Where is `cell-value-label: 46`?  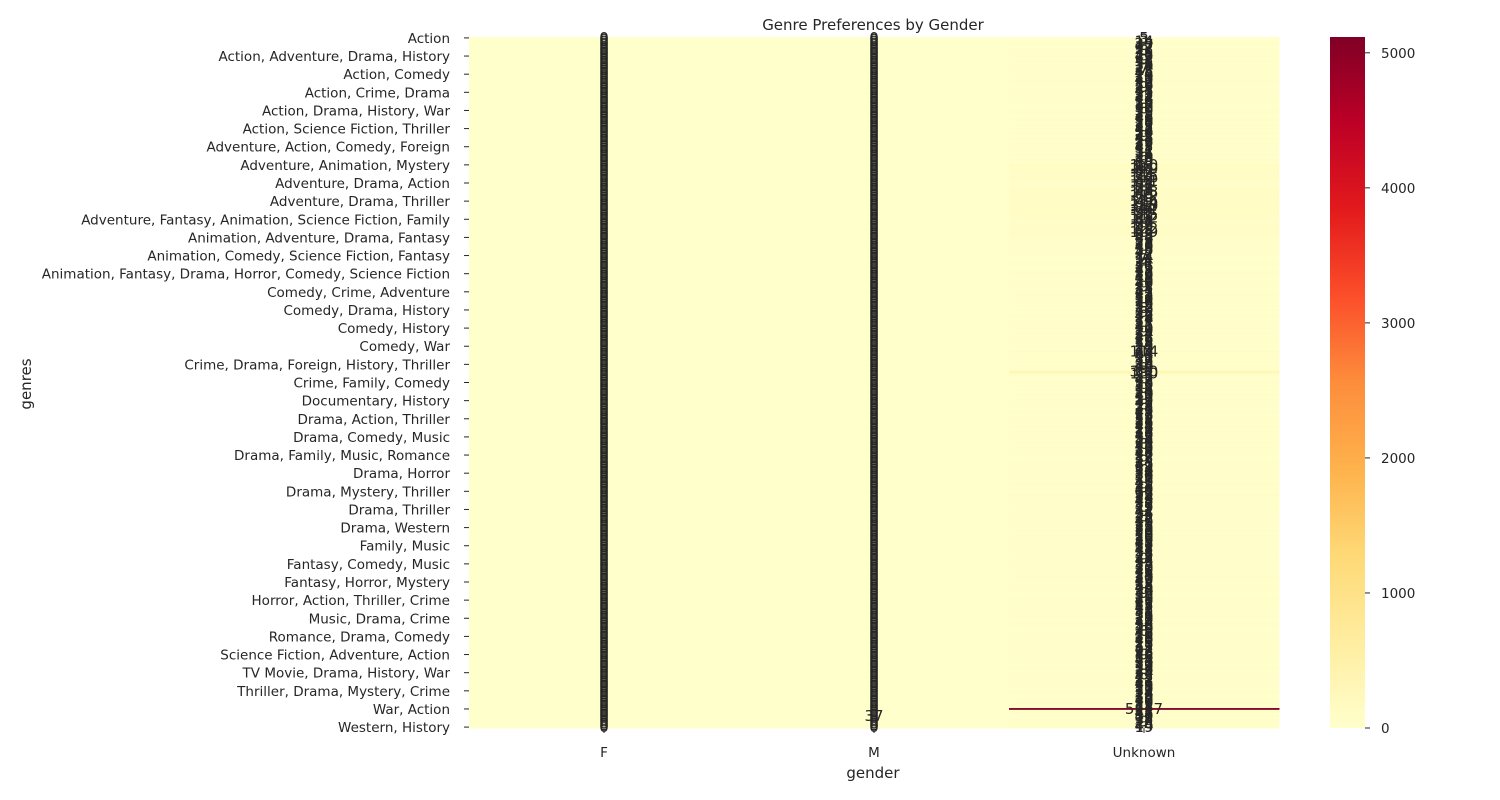
cell-value-label: 46 is located at coordinates (1143, 520).